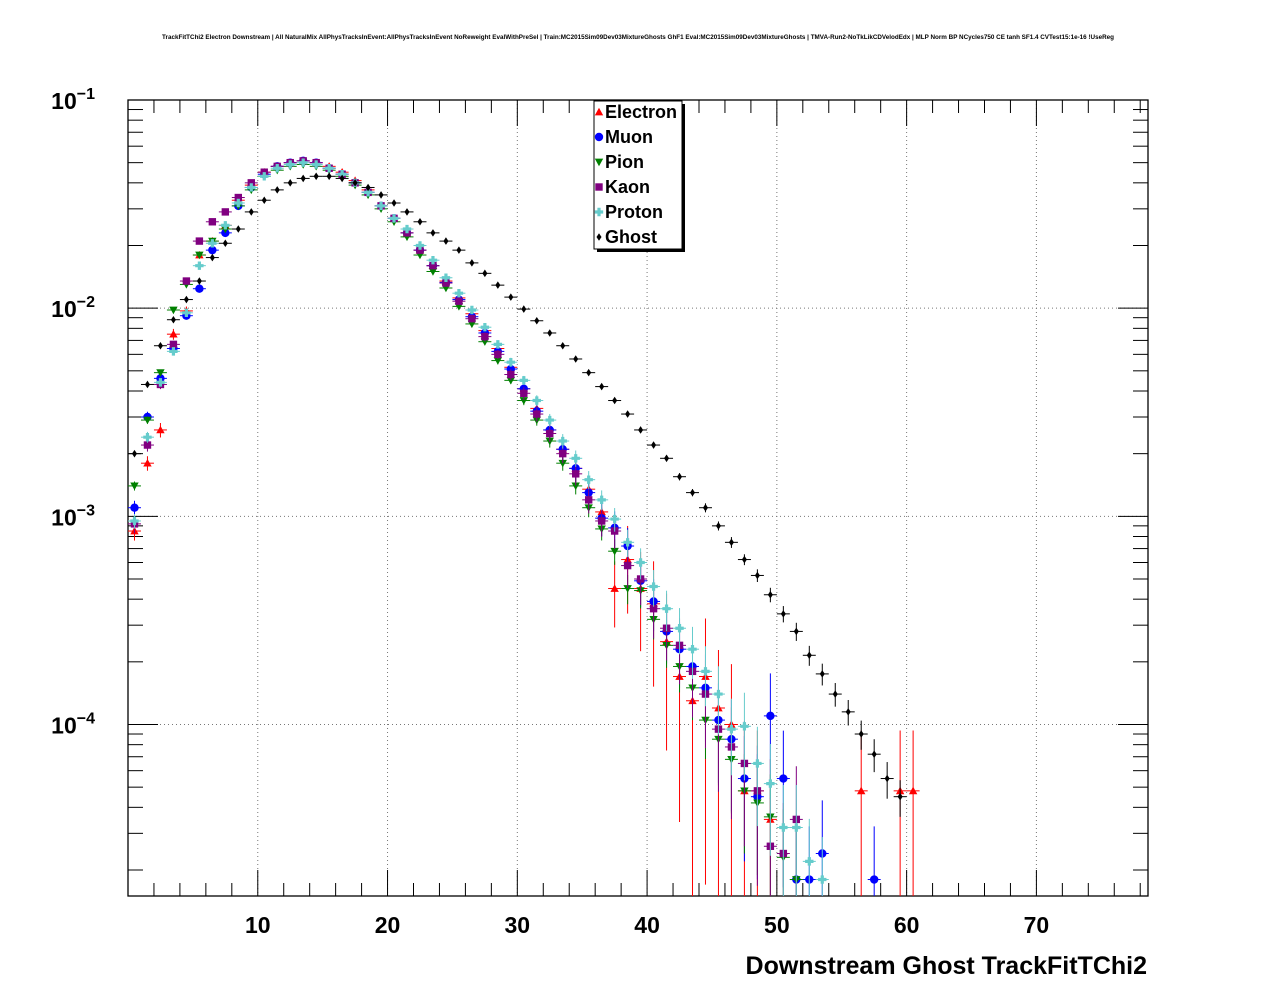  What do you see at coordinates (641, 112) in the screenshot?
I see `legend-label: Electron` at bounding box center [641, 112].